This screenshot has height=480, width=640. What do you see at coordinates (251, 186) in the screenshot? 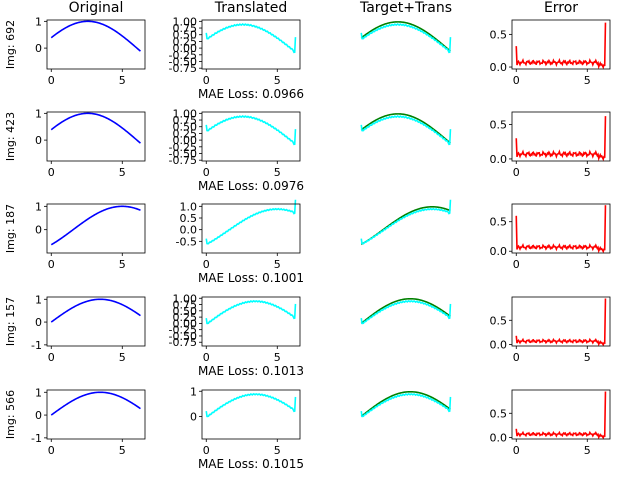
I see `mae-loss-caption: MAE Loss: 0.0976` at bounding box center [251, 186].